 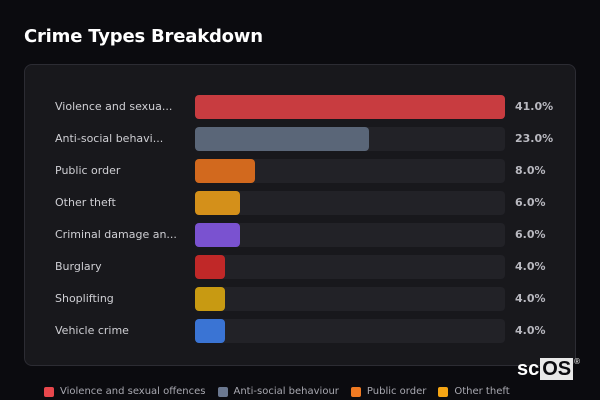 I want to click on bar-row: Anti-social behavi... 23.0%, so click(x=300, y=140).